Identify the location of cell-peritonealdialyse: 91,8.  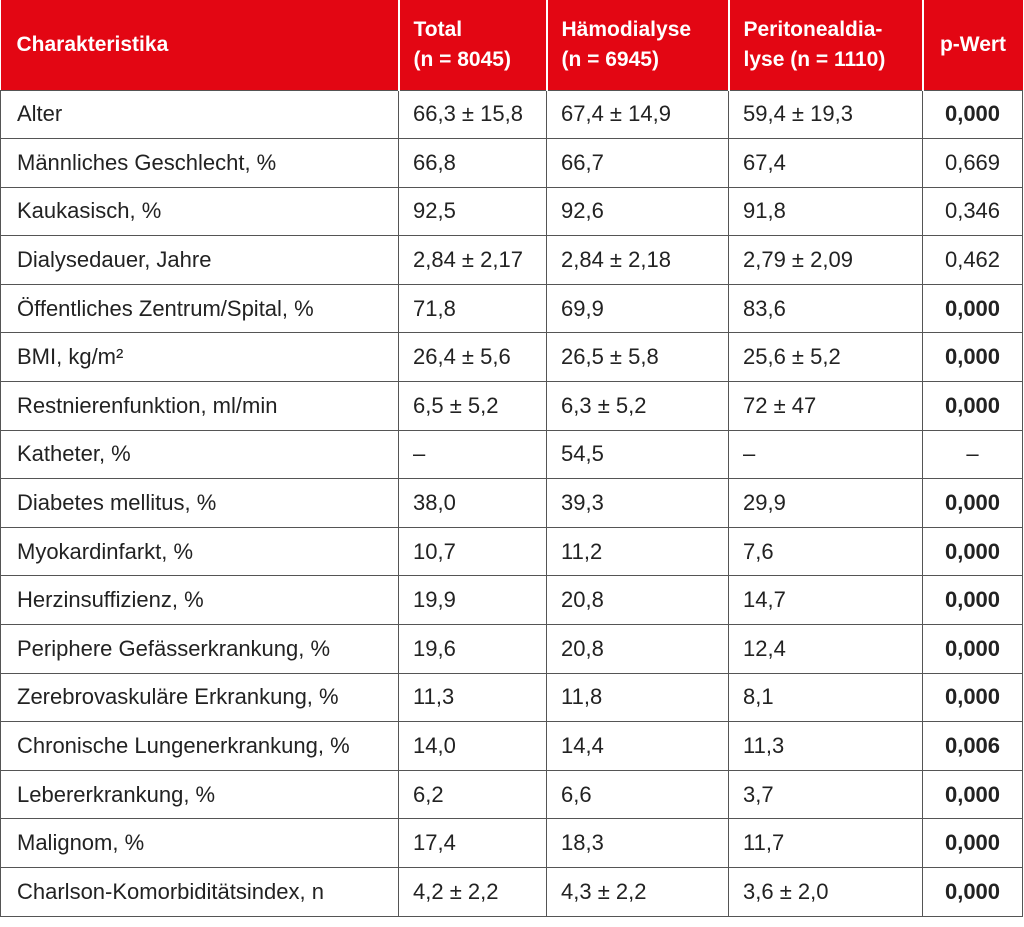
(825, 211).